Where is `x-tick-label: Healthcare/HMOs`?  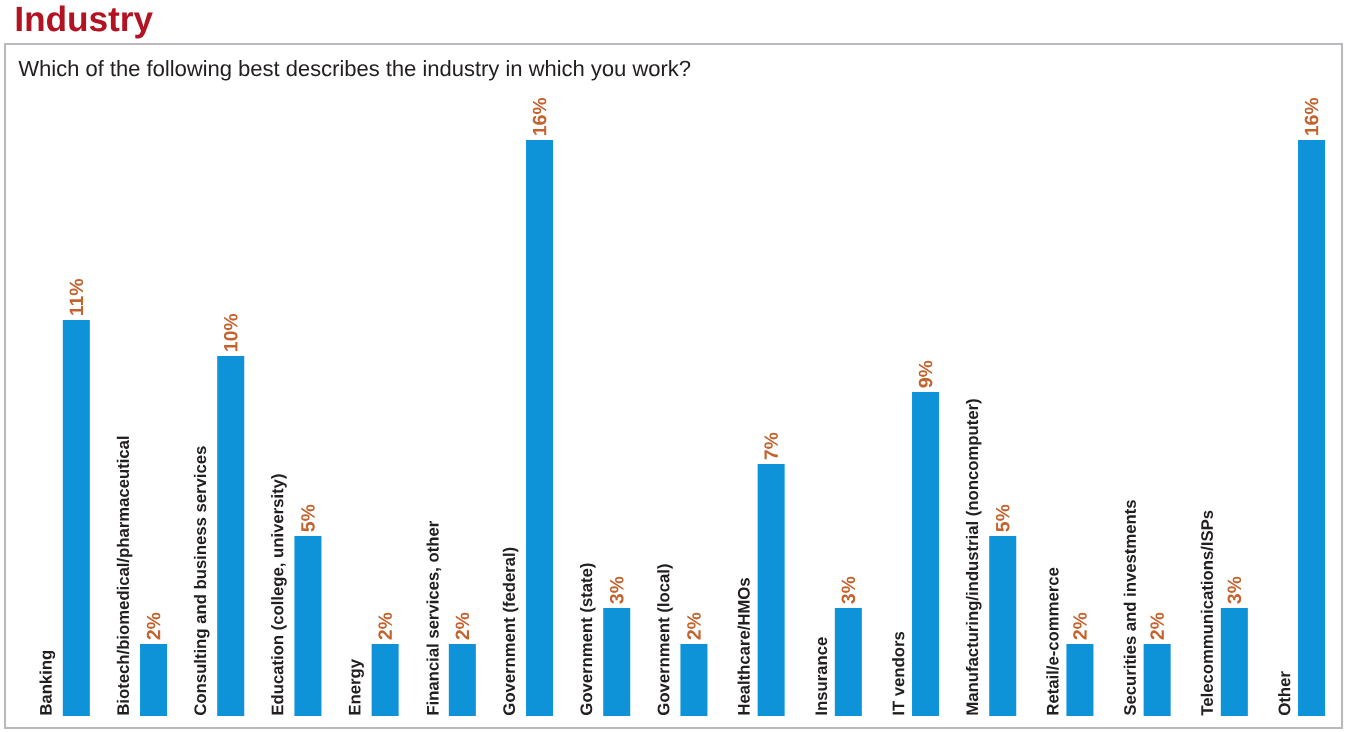
x-tick-label: Healthcare/HMOs is located at coordinates (743, 646).